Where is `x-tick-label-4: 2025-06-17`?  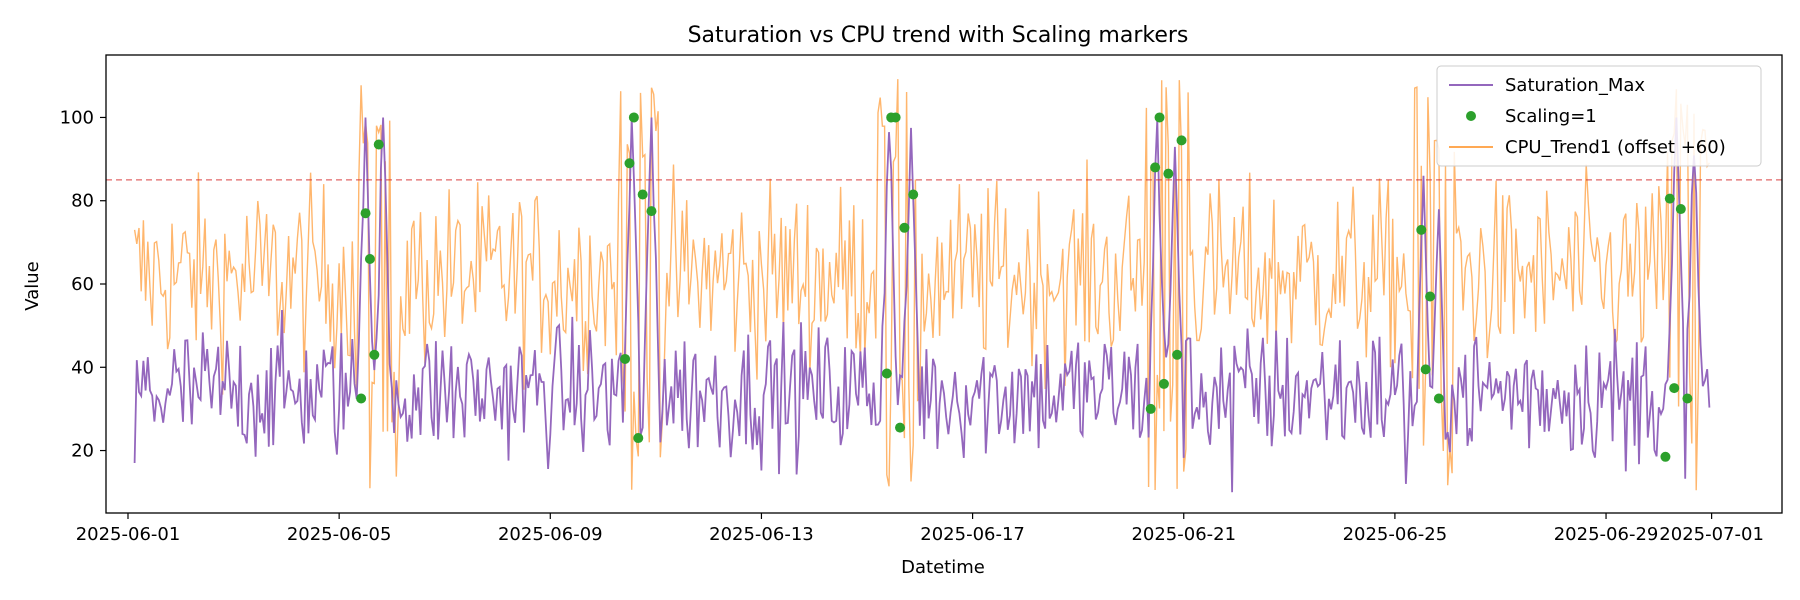
x-tick-label-4: 2025-06-17 is located at coordinates (972, 534).